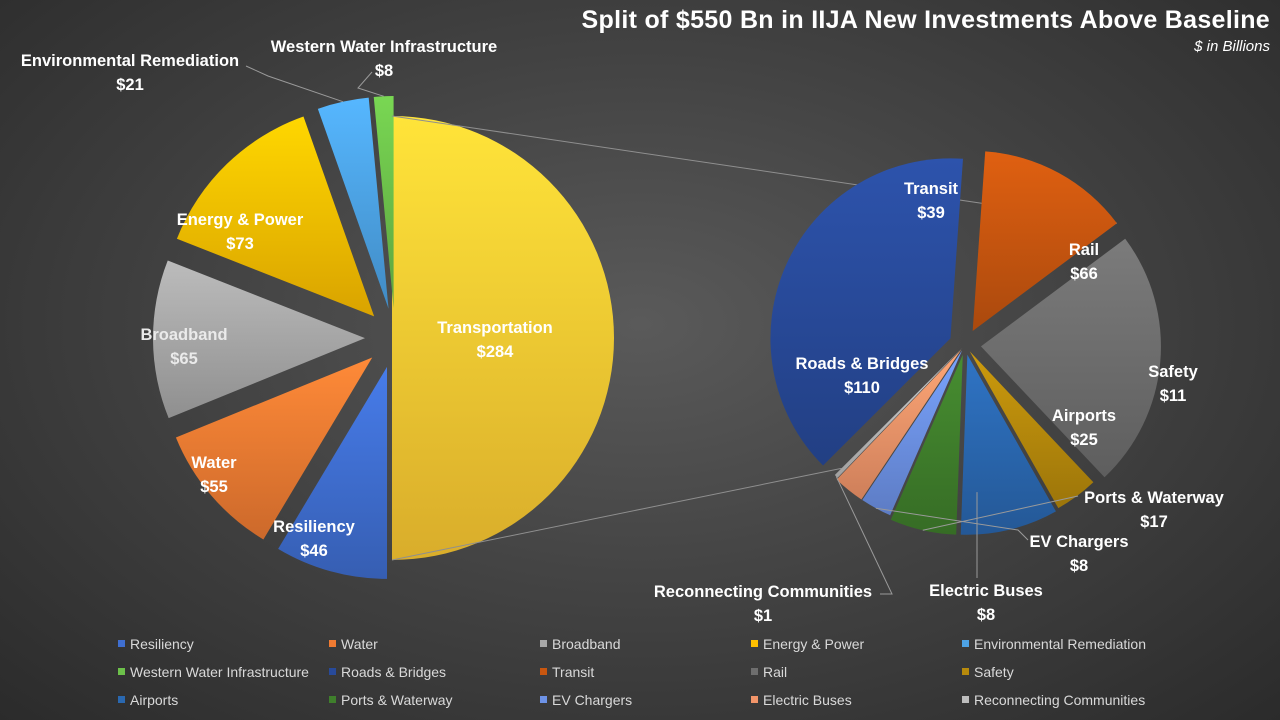 The height and width of the screenshot is (720, 1280). Describe the element at coordinates (592, 699) in the screenshot. I see `legend-label: EV Chargers` at that location.